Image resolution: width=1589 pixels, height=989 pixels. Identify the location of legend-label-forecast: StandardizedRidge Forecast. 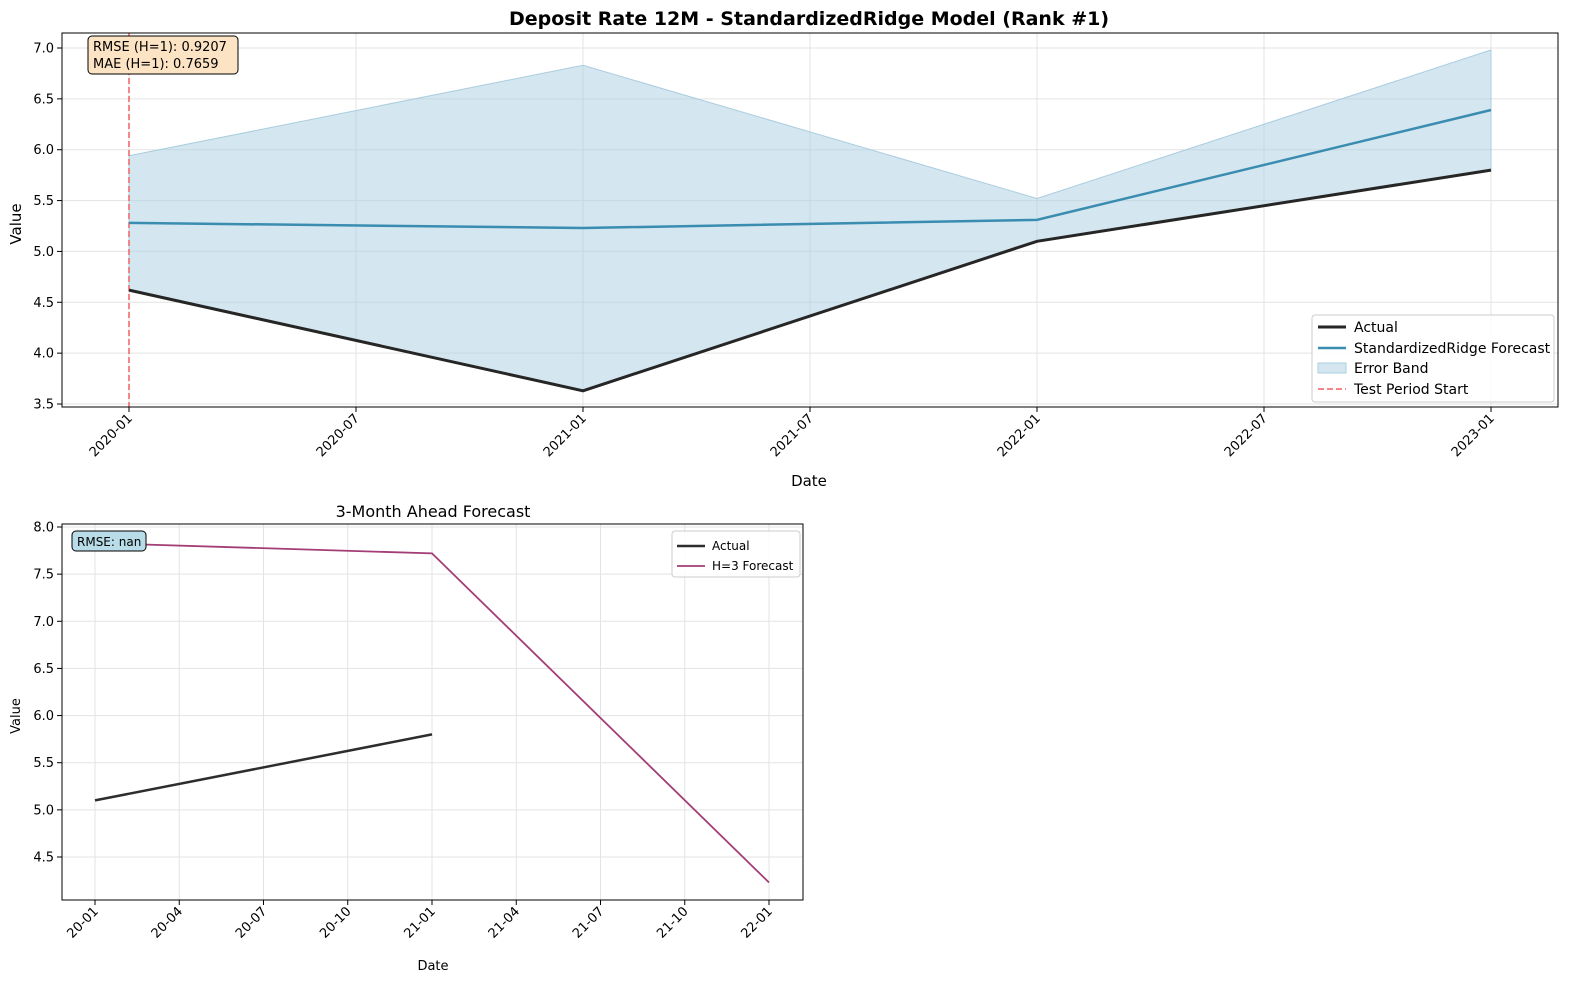
(1452, 349).